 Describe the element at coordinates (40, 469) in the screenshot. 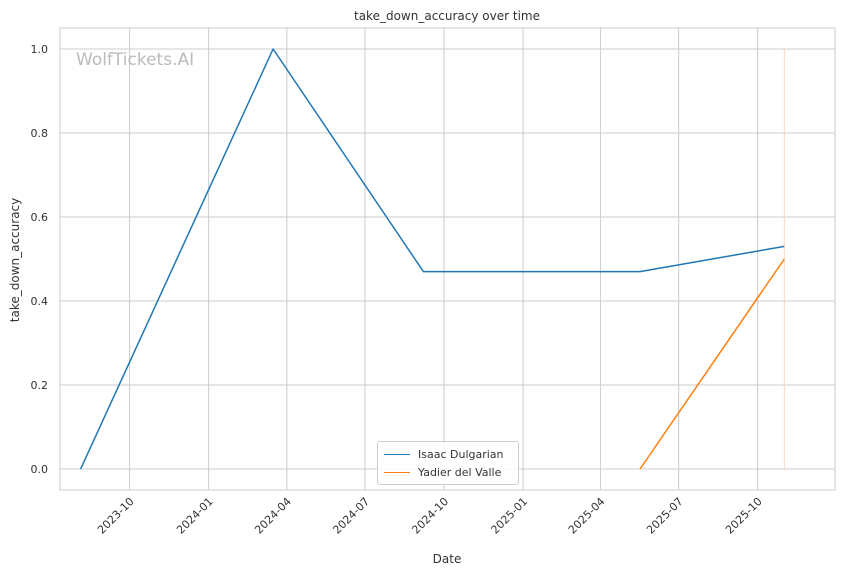

I see `y-tick-label: 0.0` at that location.